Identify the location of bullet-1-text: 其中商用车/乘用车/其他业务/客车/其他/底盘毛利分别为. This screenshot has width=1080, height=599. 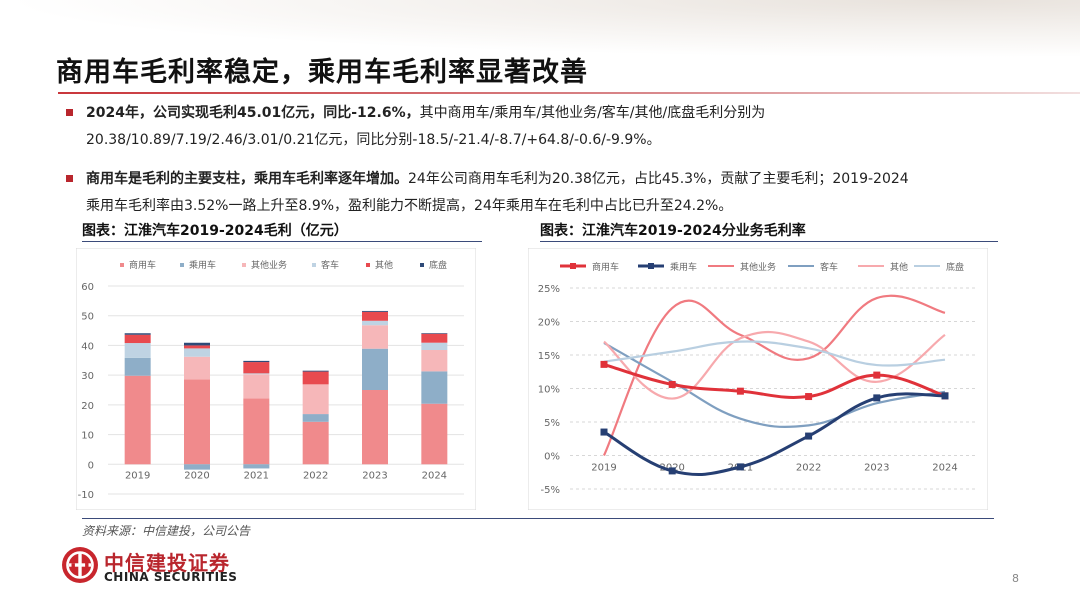
(592, 113).